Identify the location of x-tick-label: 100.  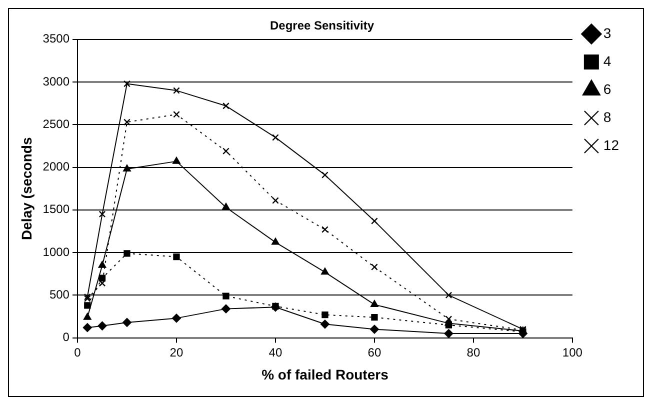
(572, 352).